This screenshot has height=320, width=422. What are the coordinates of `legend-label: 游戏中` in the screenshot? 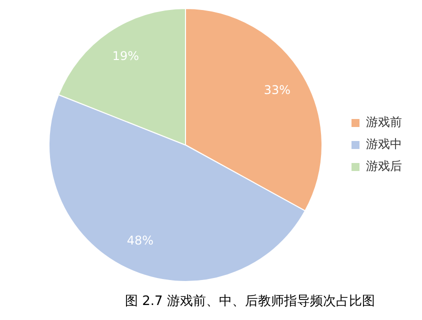 It's located at (384, 144).